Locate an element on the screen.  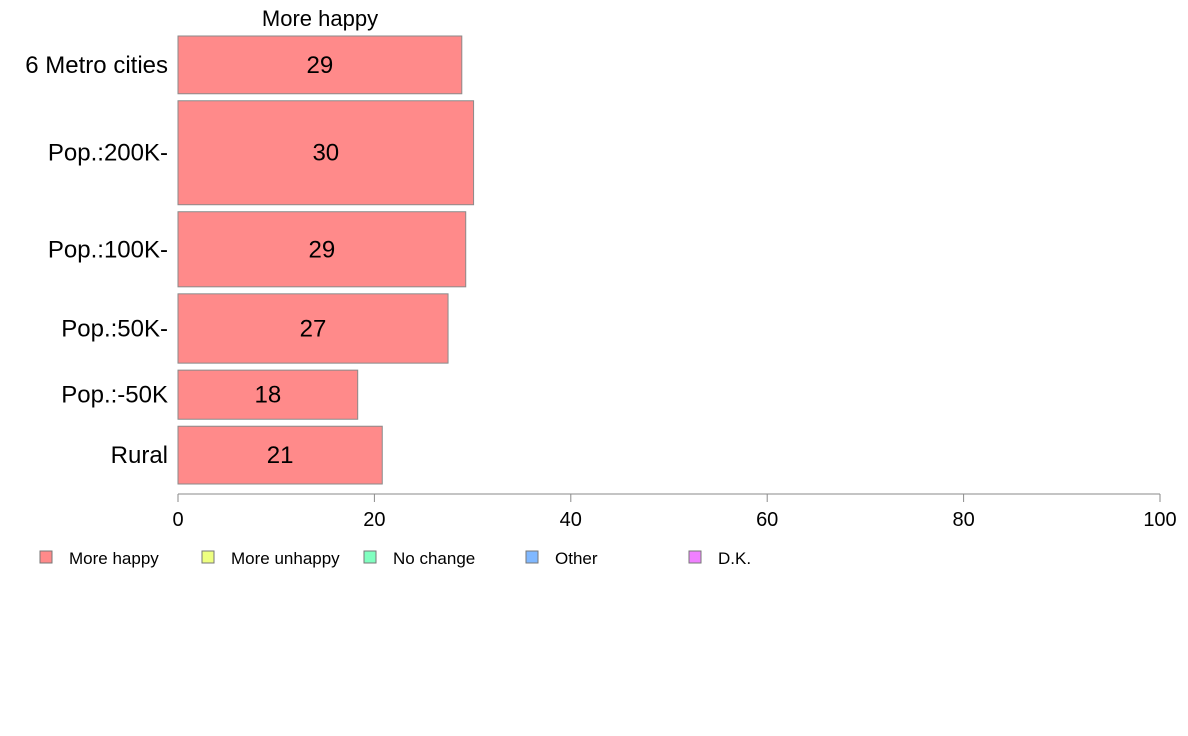
category-label: Pop.:200K- is located at coordinates (108, 153).